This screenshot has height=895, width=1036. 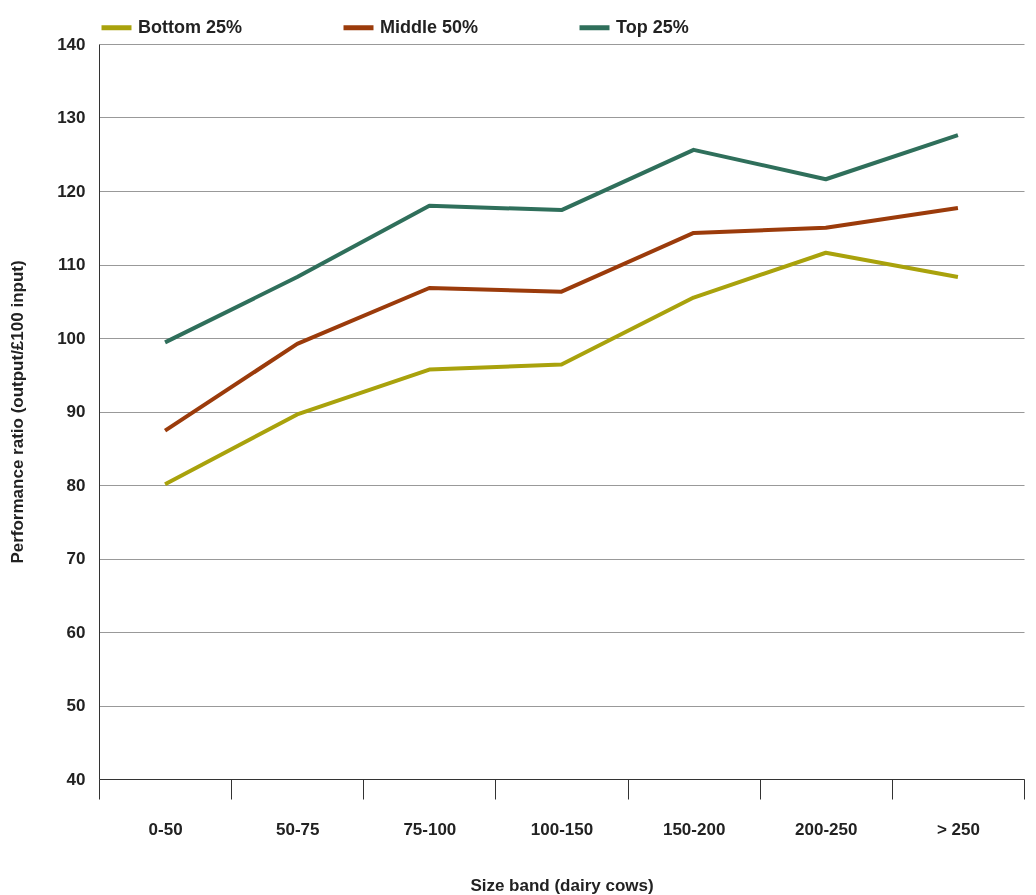 What do you see at coordinates (71, 191) in the screenshot?
I see `y-tick-label: 120` at bounding box center [71, 191].